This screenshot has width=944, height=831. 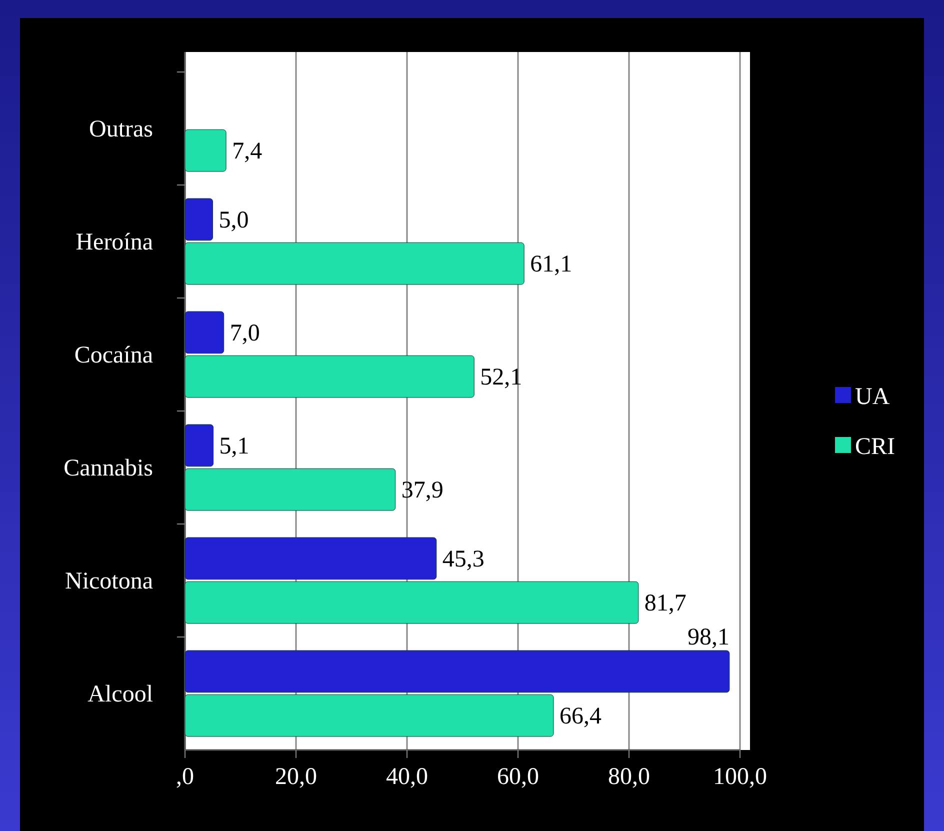 I want to click on x-tick-label: 20,0, so click(x=296, y=777).